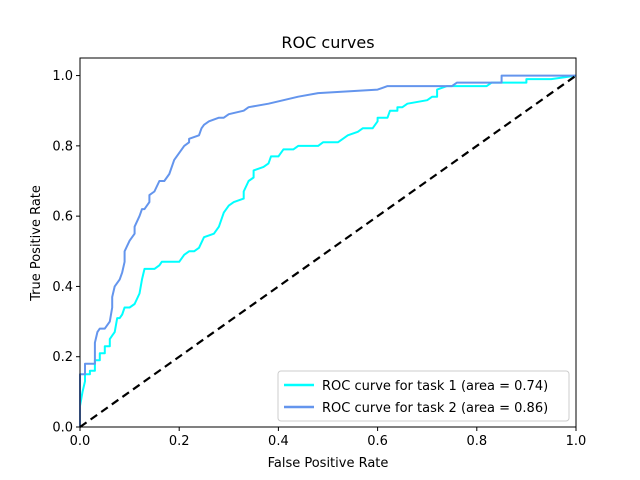 Image resolution: width=640 pixels, height=480 pixels. Describe the element at coordinates (328, 438) in the screenshot. I see `x-axis-ticks: 0.0 0.2 0.4 0.6 0.8 1.0` at that location.